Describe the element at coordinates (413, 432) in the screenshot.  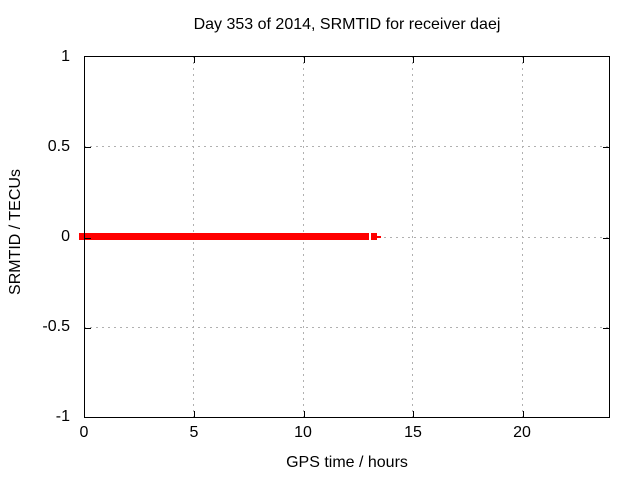
I see `x-tick-label: 15` at that location.